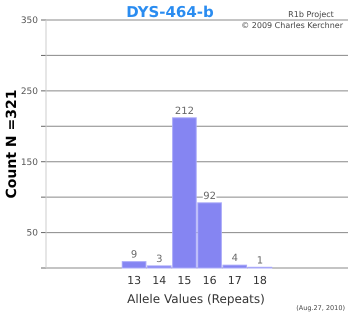 The height and width of the screenshot is (320, 350). Describe the element at coordinates (311, 14) in the screenshot. I see `text: R1b Project` at that location.